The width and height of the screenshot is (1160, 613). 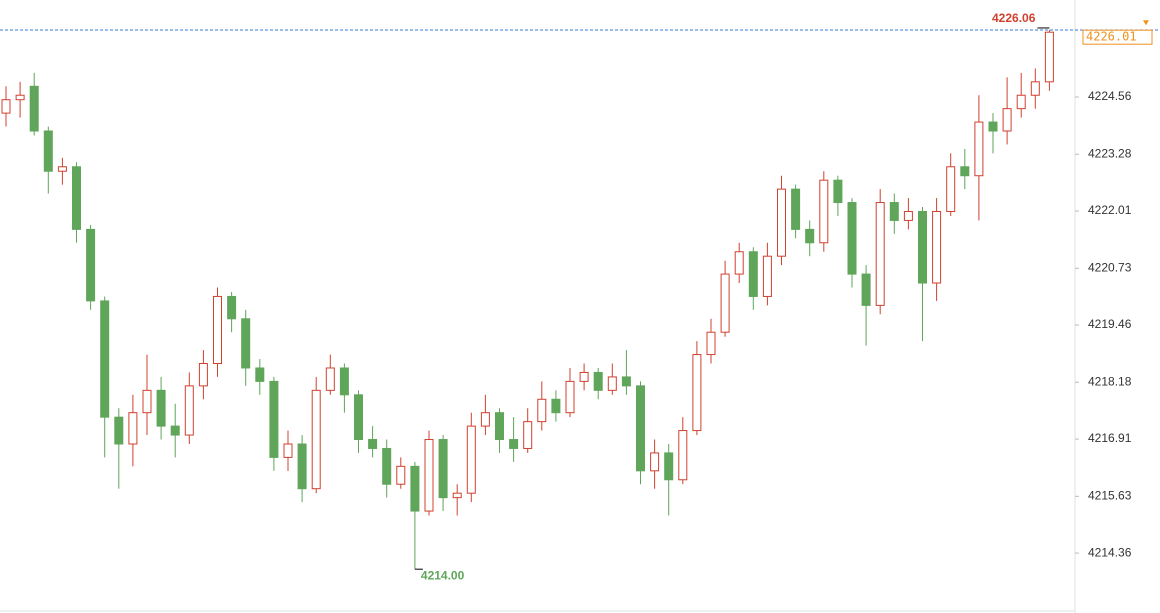 I want to click on y-tick-label: 4220.73, so click(x=1110, y=267).